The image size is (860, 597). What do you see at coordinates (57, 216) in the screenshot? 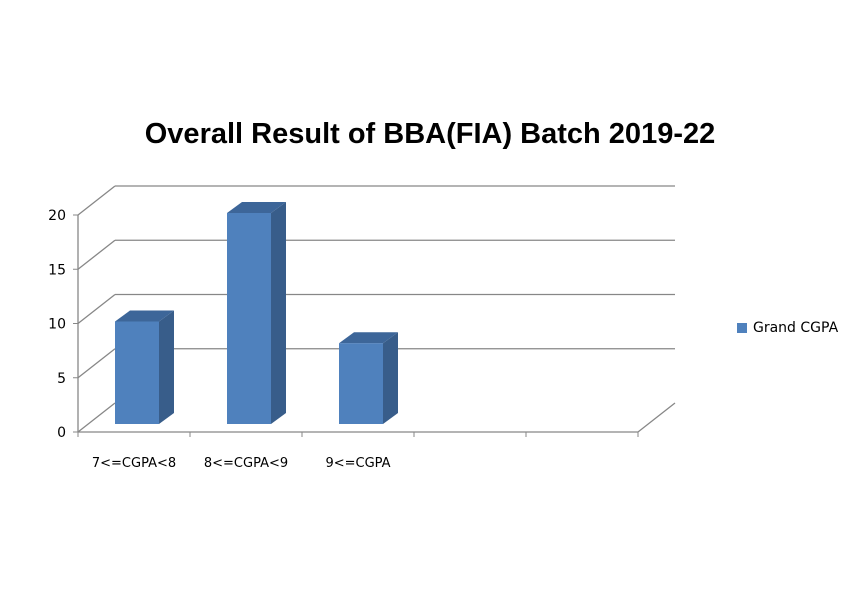
I see `y-tick-label: 20` at bounding box center [57, 216].